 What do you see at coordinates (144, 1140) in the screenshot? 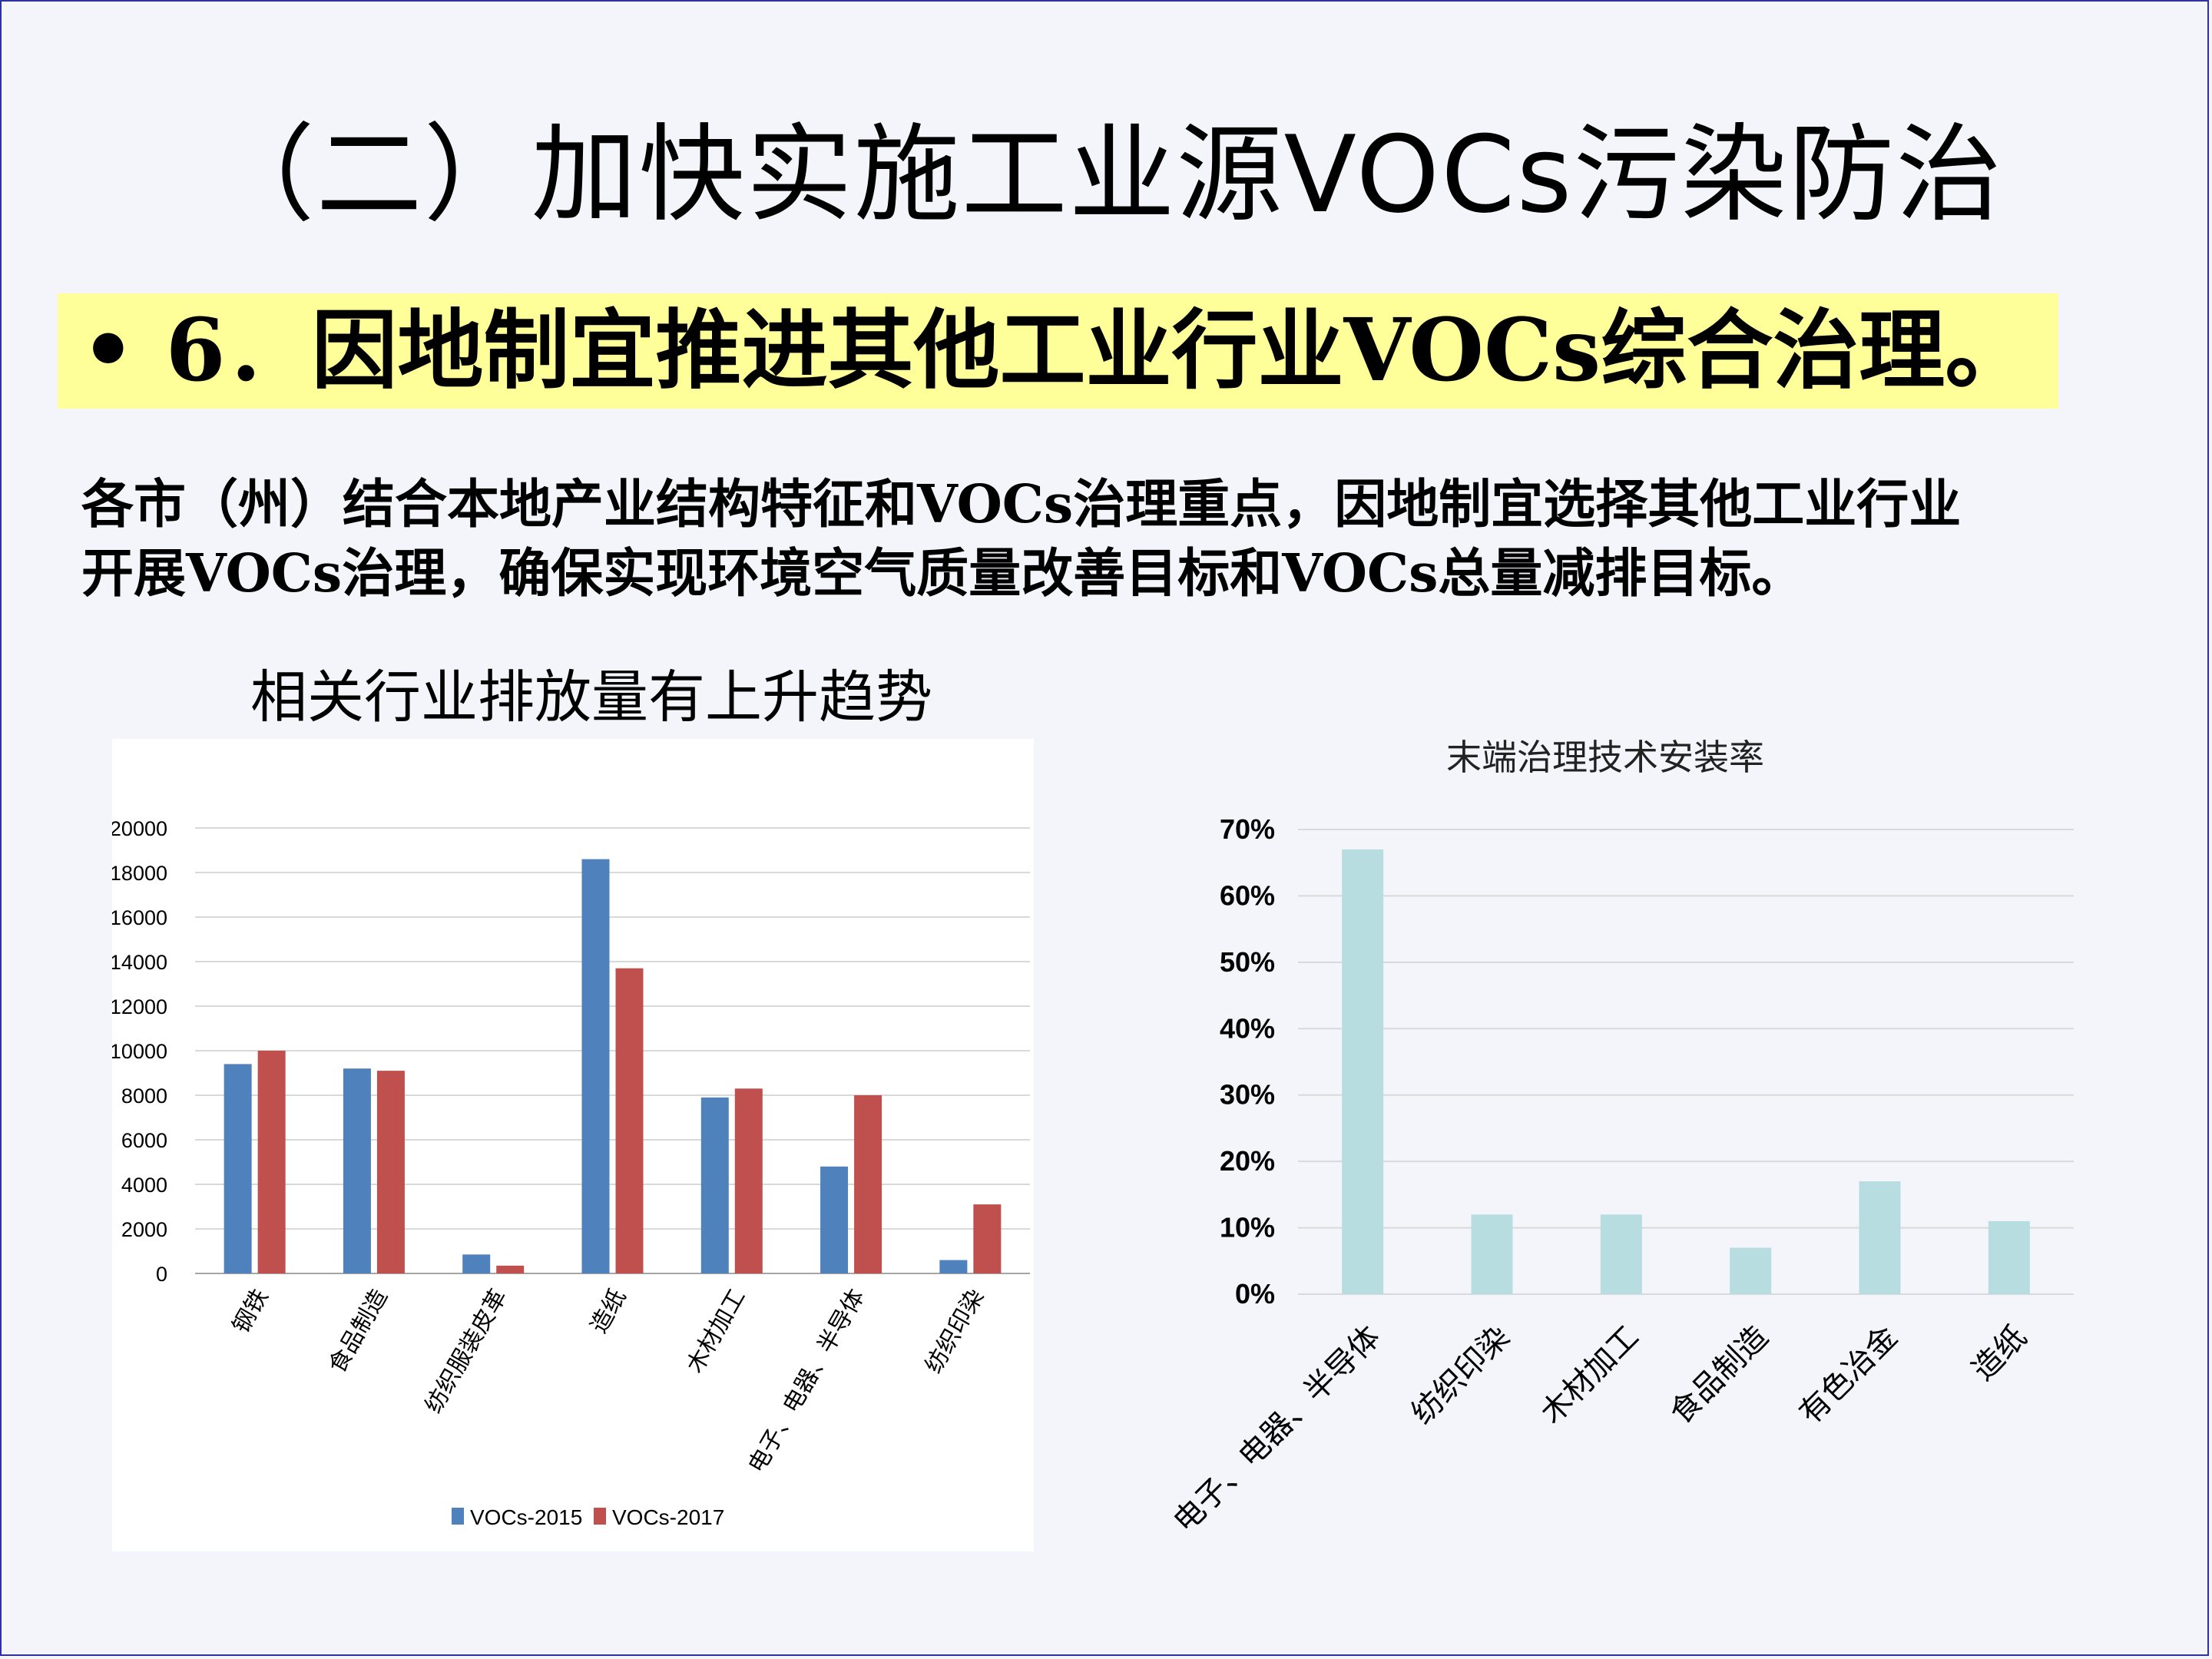
I see `y-tick-label: 6000` at bounding box center [144, 1140].